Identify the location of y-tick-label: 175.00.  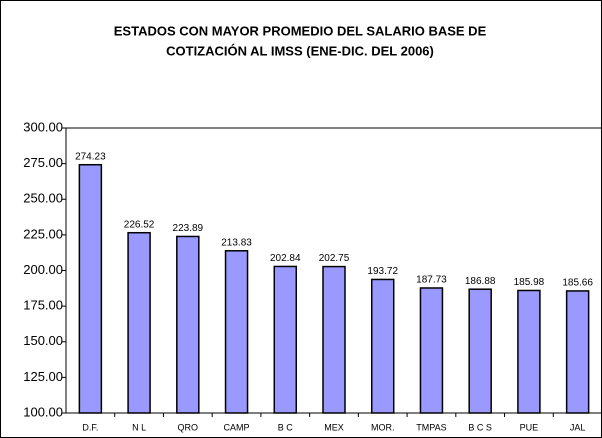
(43, 305).